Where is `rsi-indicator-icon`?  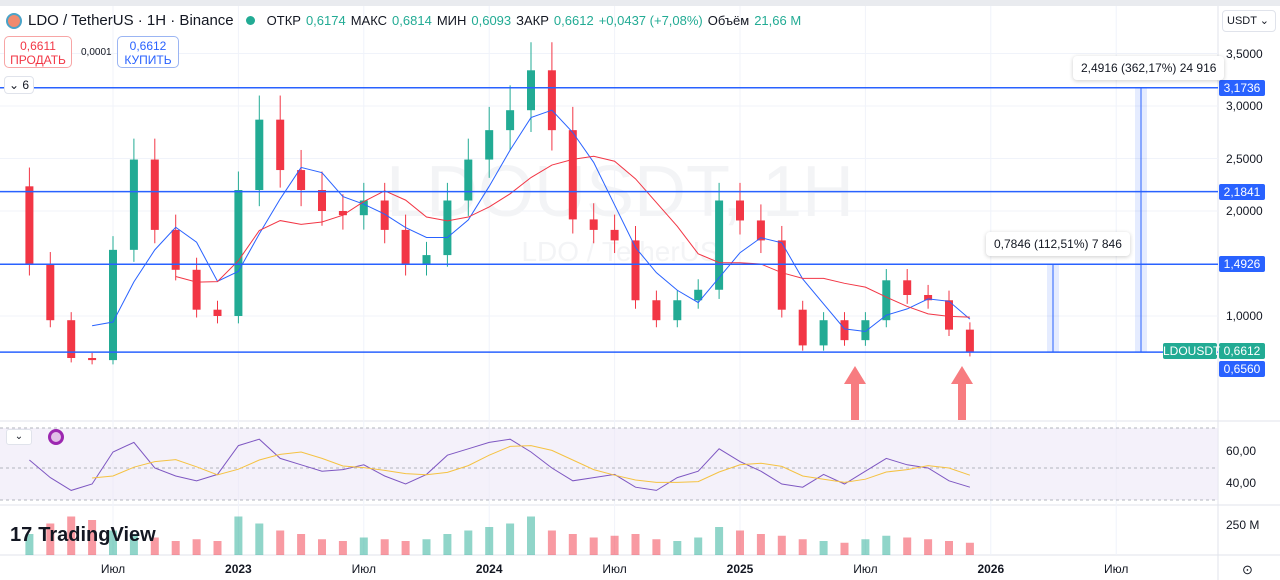
rsi-indicator-icon is located at coordinates (56, 437).